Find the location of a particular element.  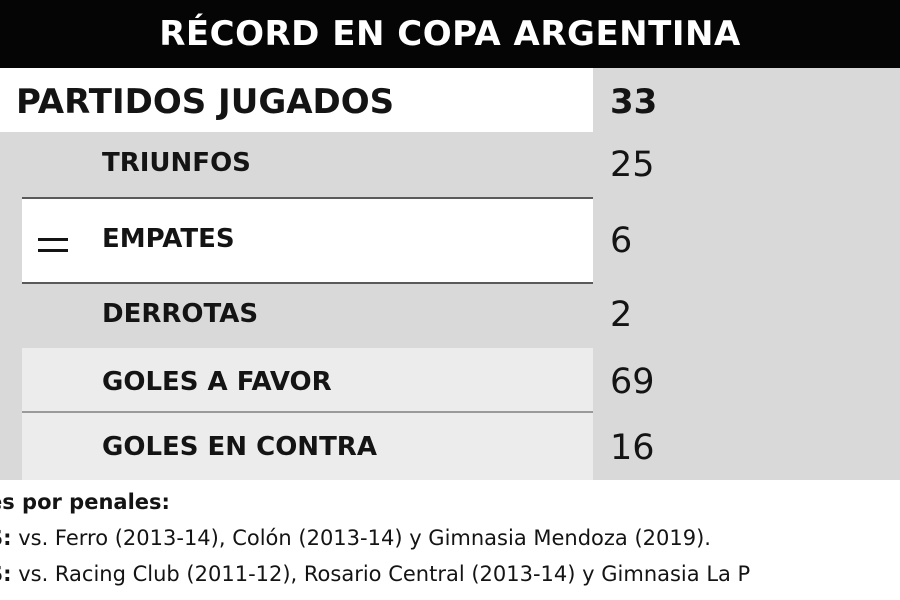

stat-row-derrotas: DERROTAS 2 is located at coordinates (450, 315).